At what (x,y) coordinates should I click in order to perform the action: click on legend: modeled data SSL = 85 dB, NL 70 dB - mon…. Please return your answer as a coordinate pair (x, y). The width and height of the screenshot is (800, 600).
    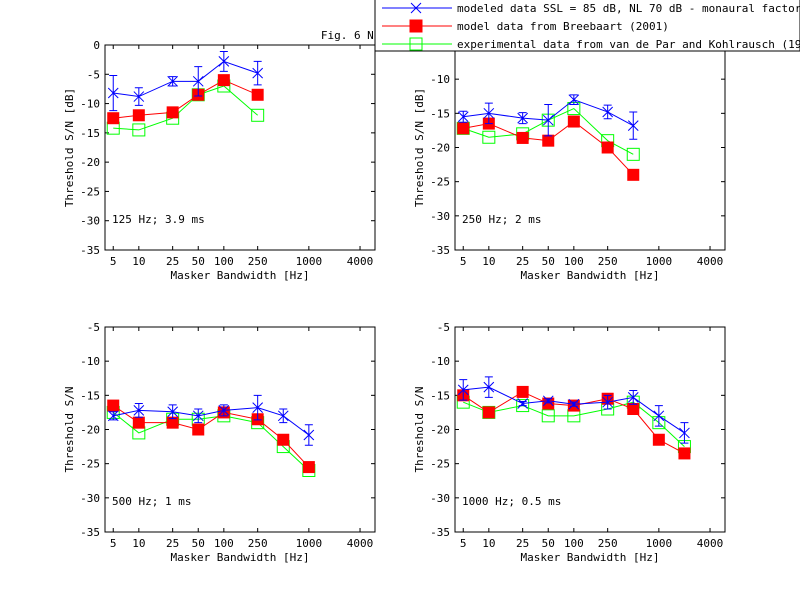
    Looking at the image, I should click on (587, 26).